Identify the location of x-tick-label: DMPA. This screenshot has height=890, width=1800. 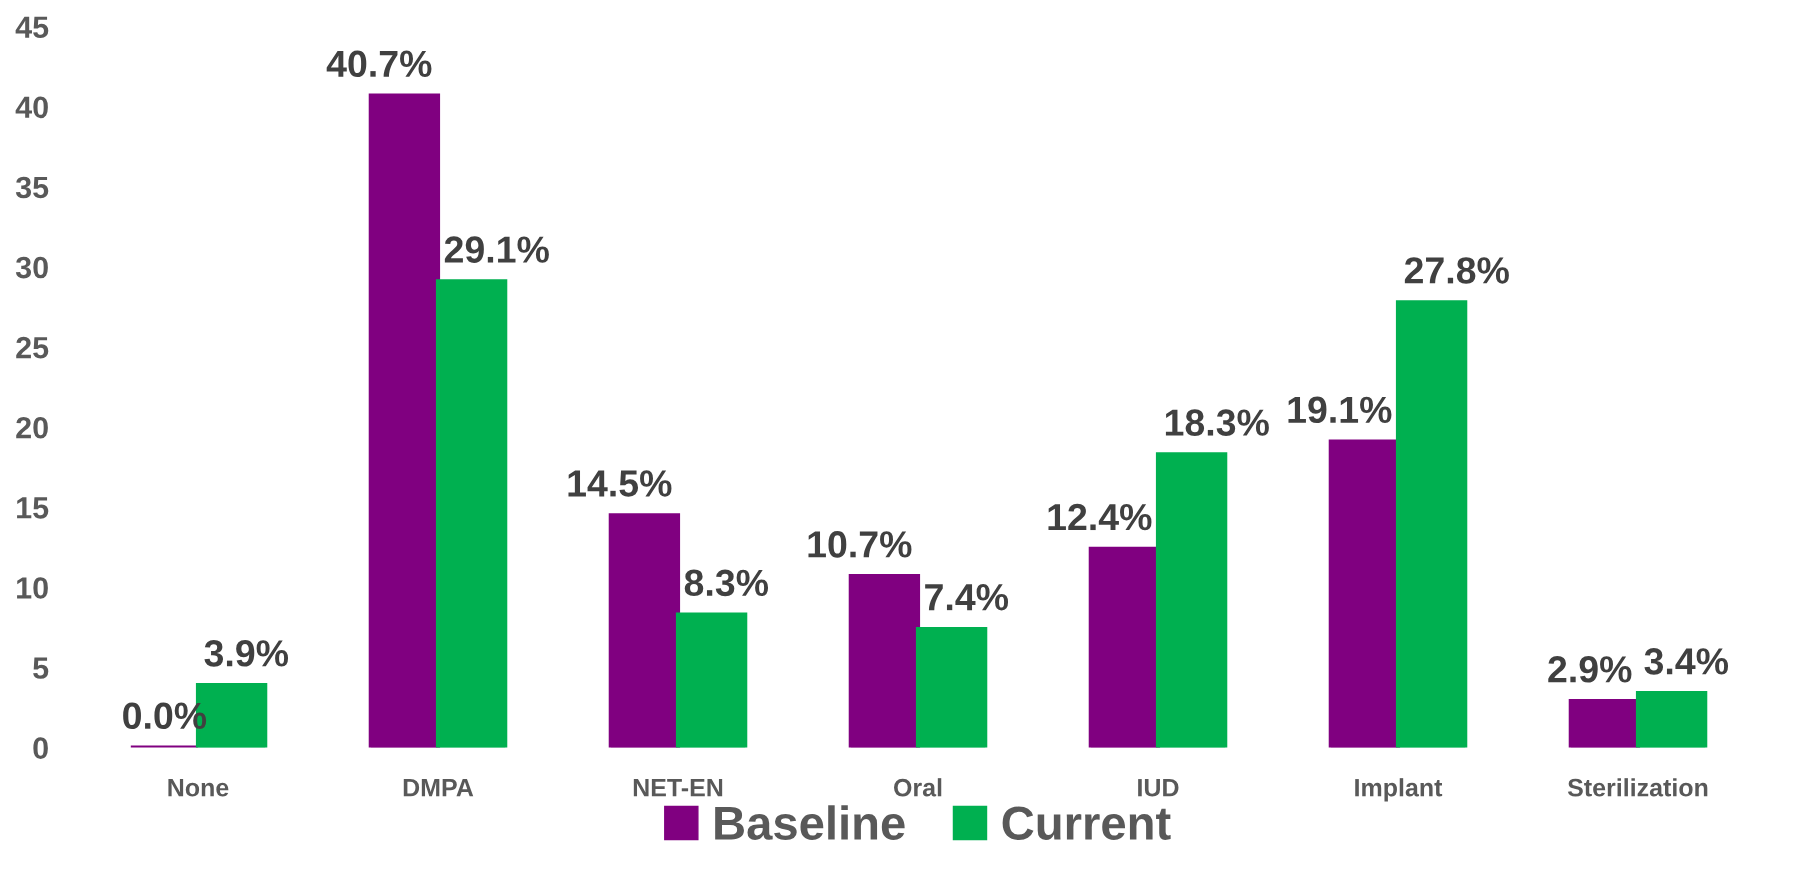
(438, 788).